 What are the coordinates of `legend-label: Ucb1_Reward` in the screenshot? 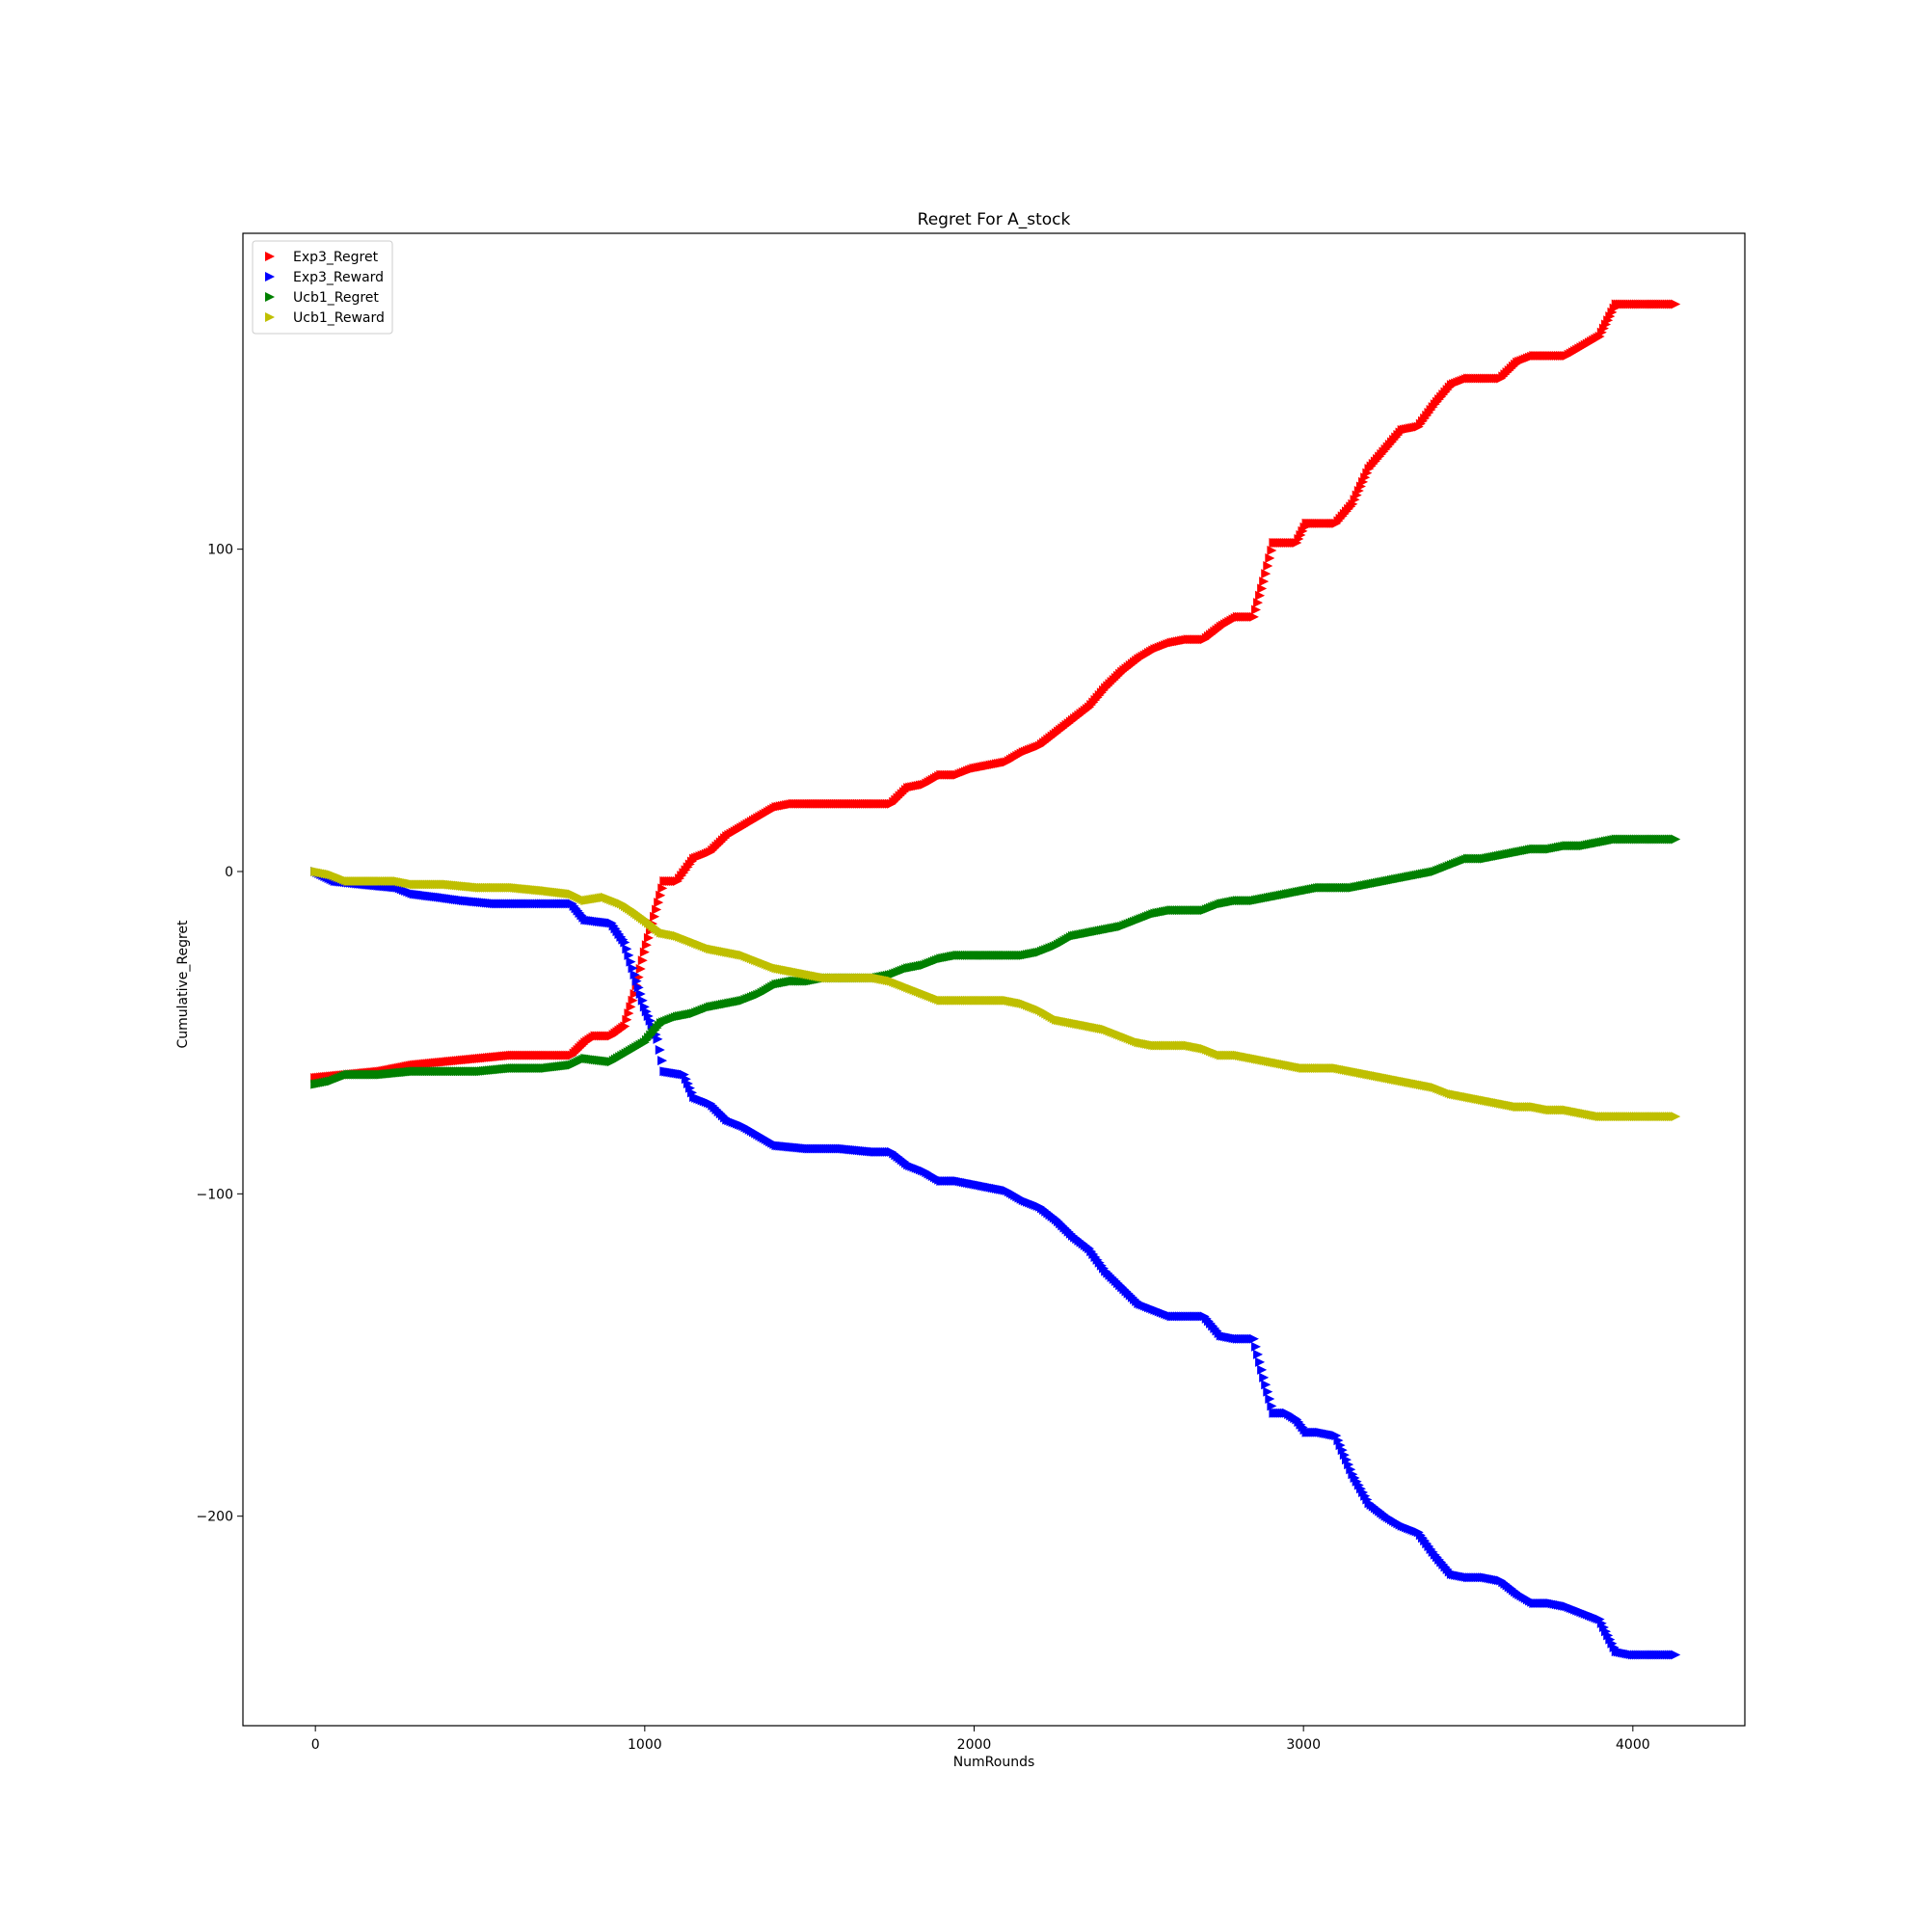 It's located at (339, 318).